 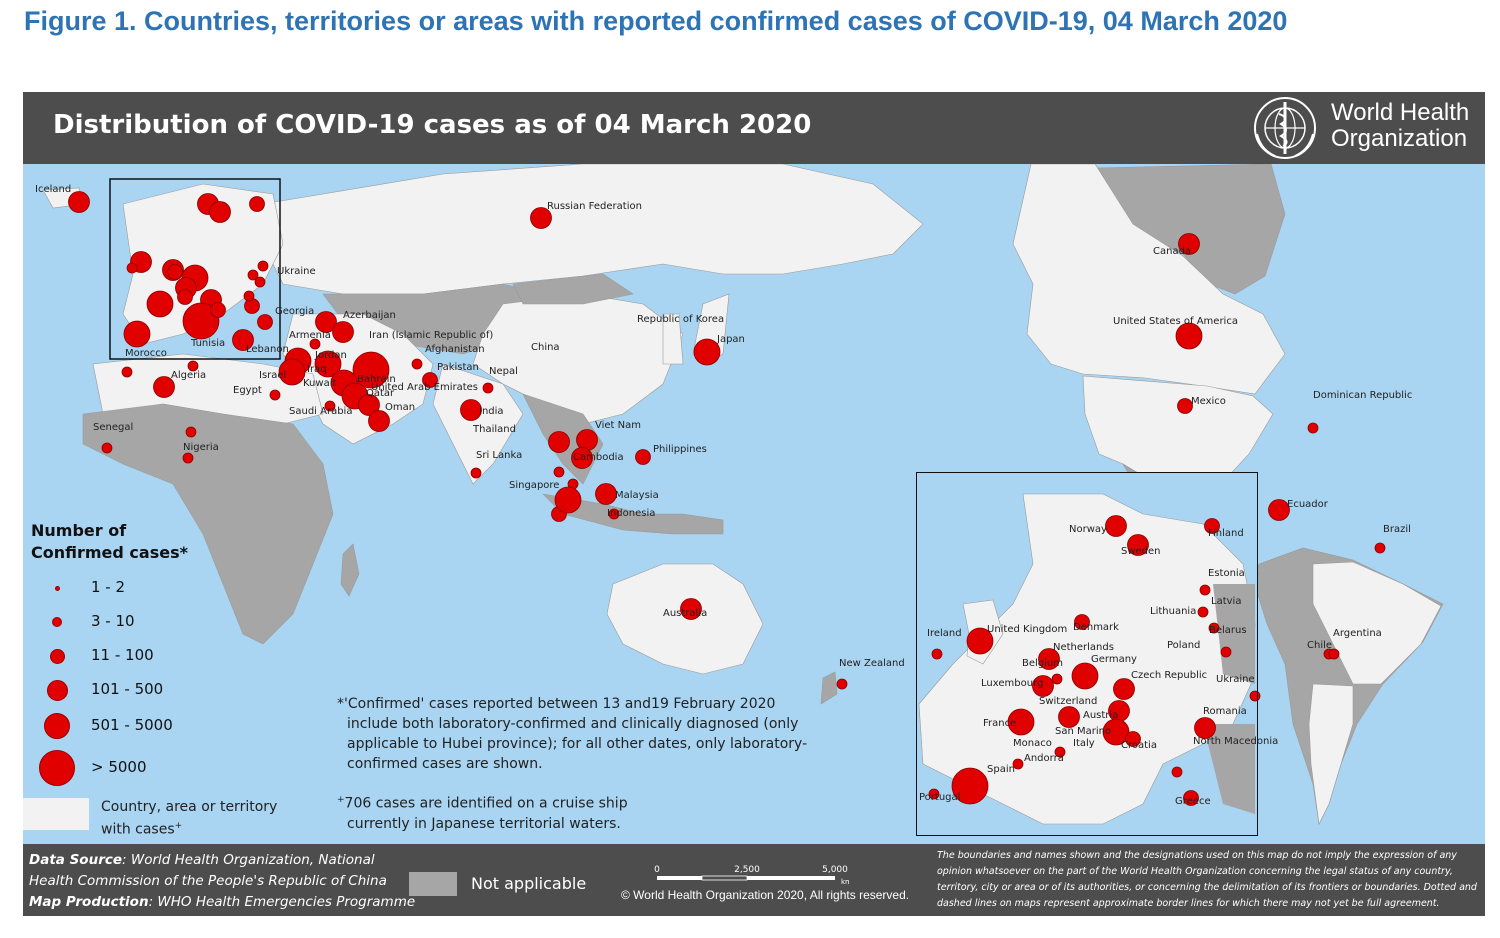 What do you see at coordinates (1236, 741) in the screenshot?
I see `inset-country-label: North Macedonia` at bounding box center [1236, 741].